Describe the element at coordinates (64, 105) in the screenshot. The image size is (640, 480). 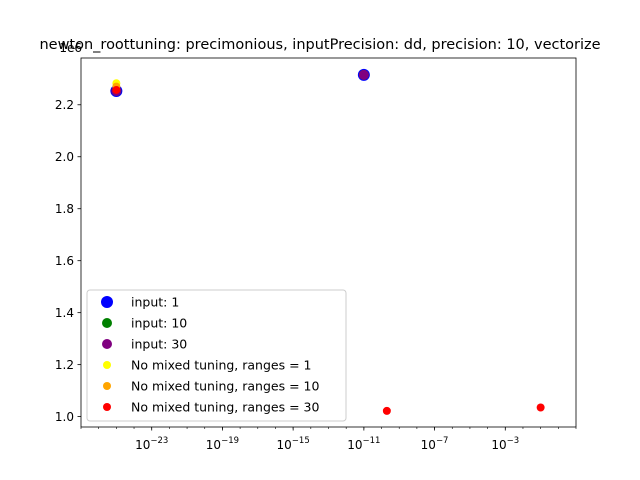
I see `y-tick-label-6: 2.2` at that location.